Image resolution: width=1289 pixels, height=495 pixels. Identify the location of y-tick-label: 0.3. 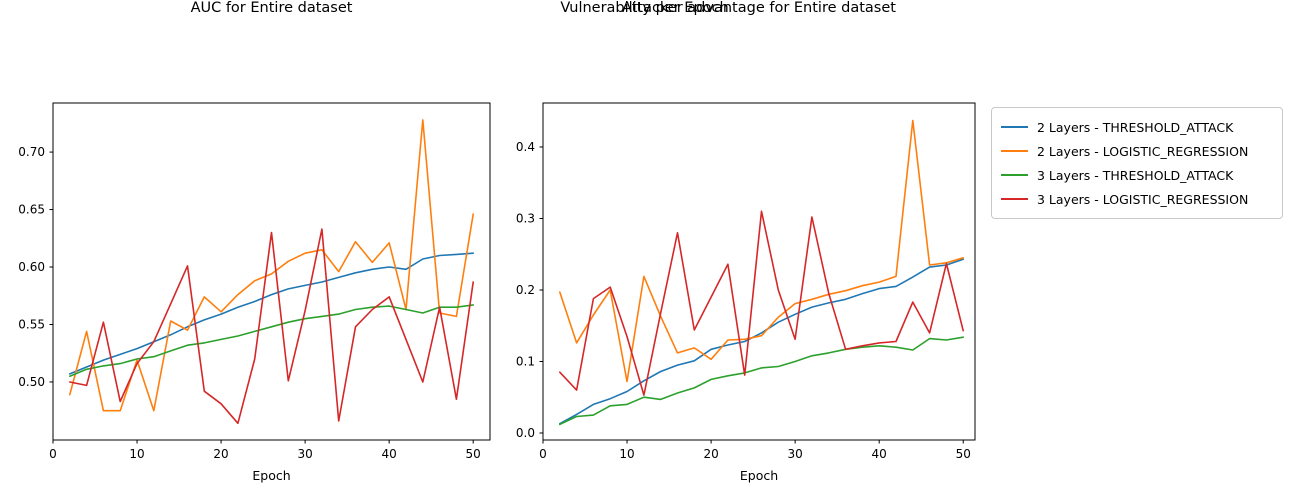
(525, 218).